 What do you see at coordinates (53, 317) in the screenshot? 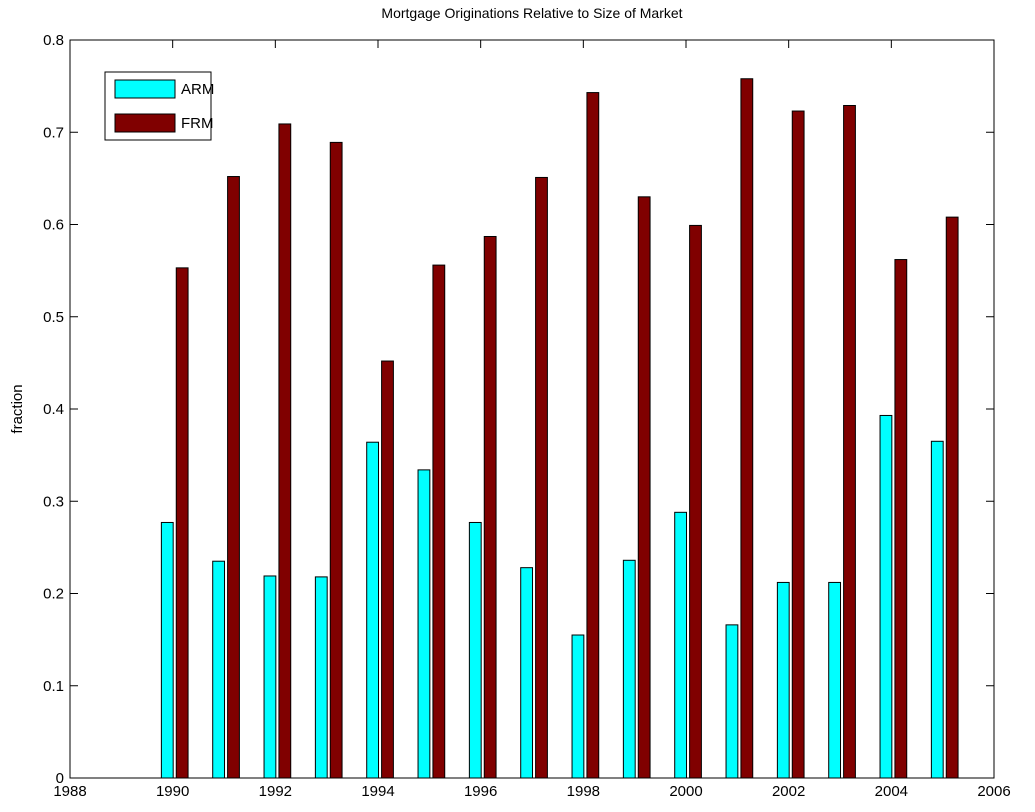
I see `y-tick-label: 0.5` at bounding box center [53, 317].